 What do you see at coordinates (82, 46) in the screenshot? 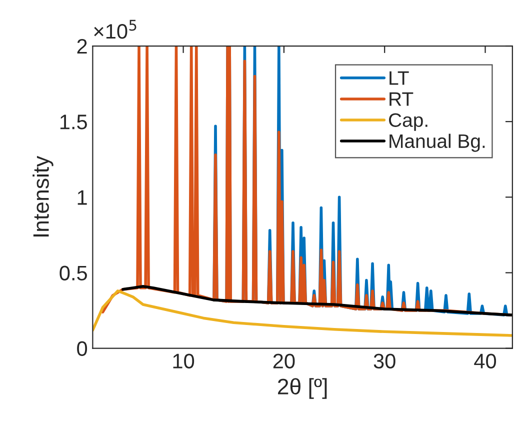
I see `y-tick-label: 2` at bounding box center [82, 46].